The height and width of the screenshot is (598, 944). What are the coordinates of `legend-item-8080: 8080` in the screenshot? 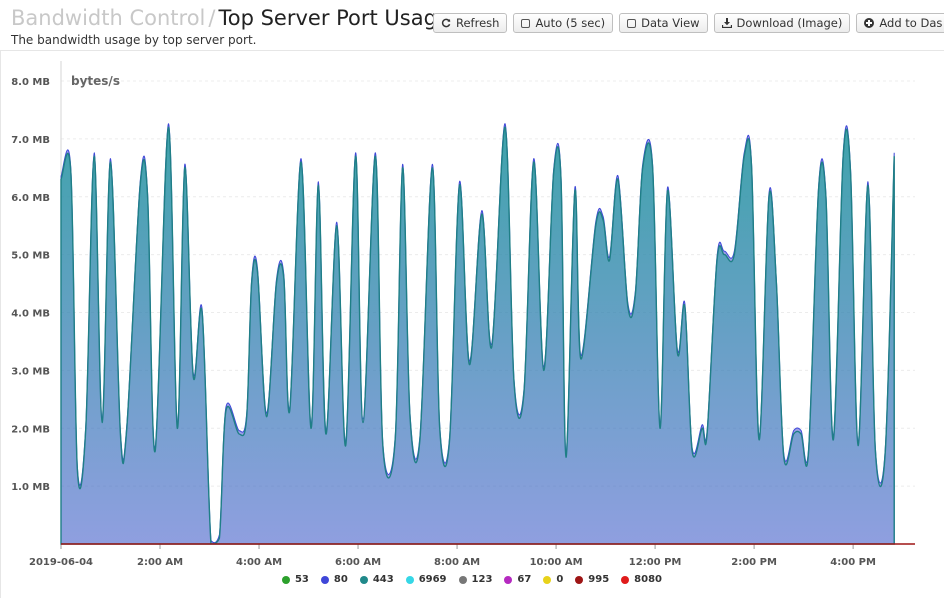 It's located at (641, 579).